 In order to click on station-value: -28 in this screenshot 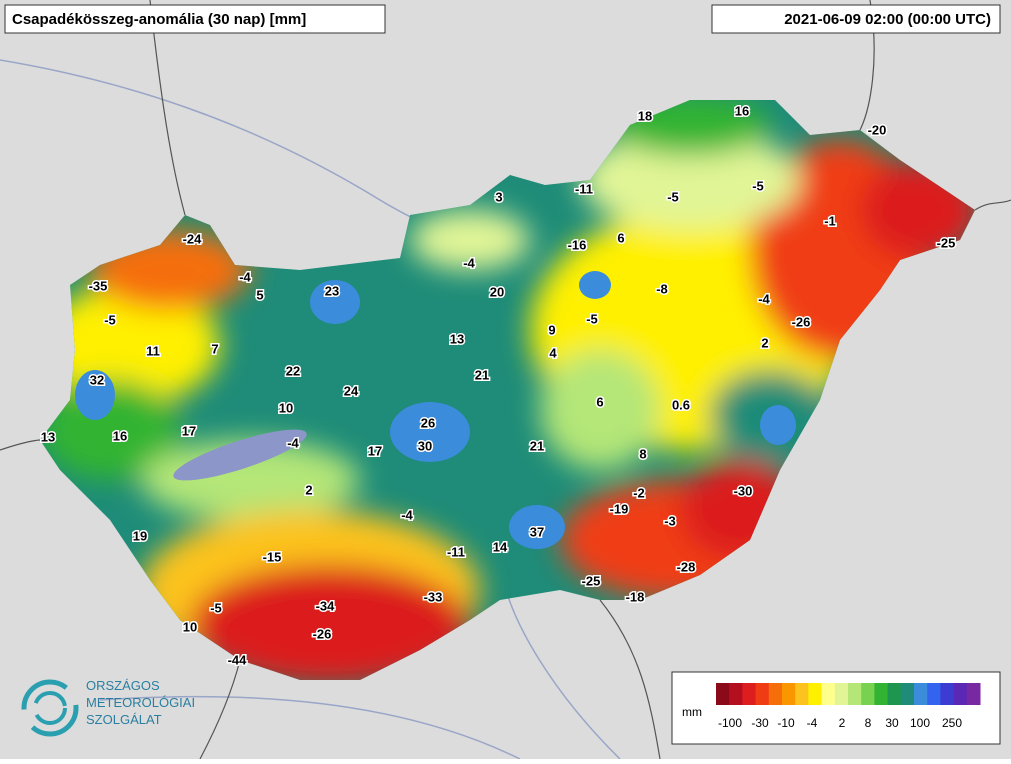, I will do `click(686, 566)`.